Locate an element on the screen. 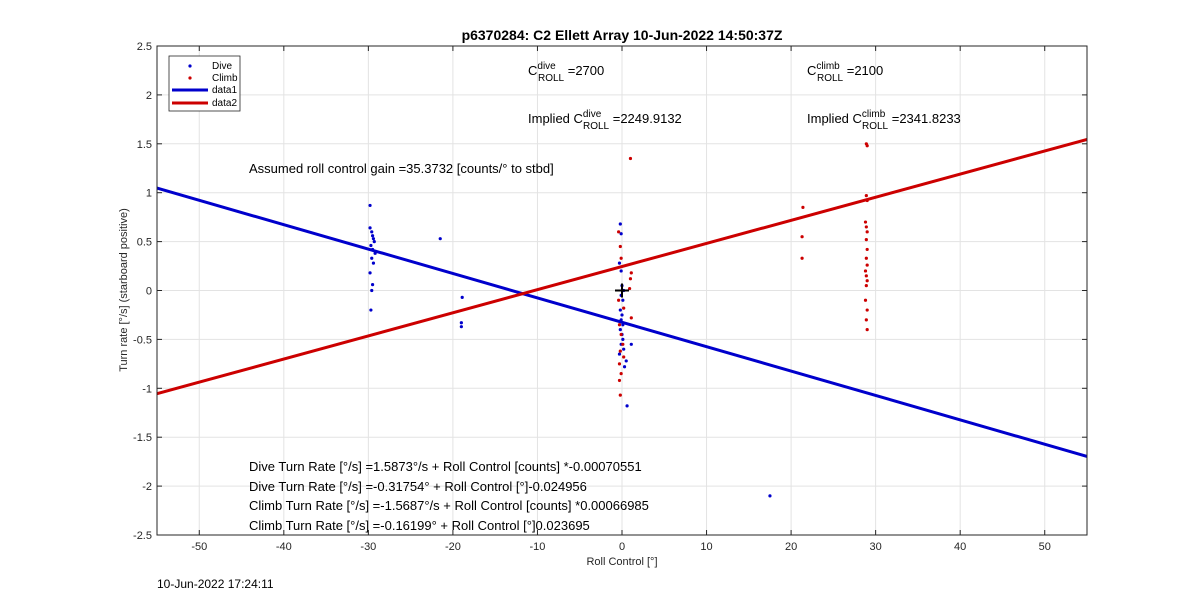 The width and height of the screenshot is (1200, 601). y-tick-label: 0.5 is located at coordinates (144, 243).